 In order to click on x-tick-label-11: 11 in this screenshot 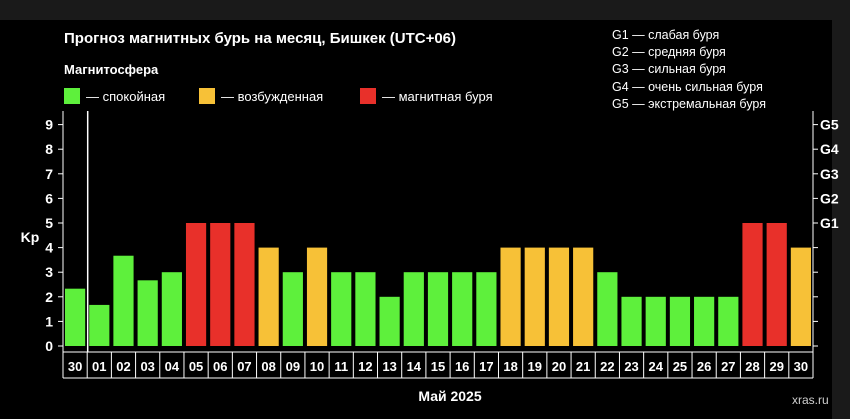, I will do `click(341, 366)`.